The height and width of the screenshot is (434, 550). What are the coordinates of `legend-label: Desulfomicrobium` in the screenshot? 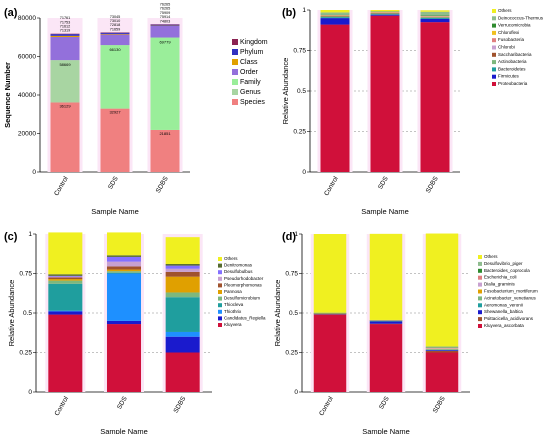 It's located at (242, 298).